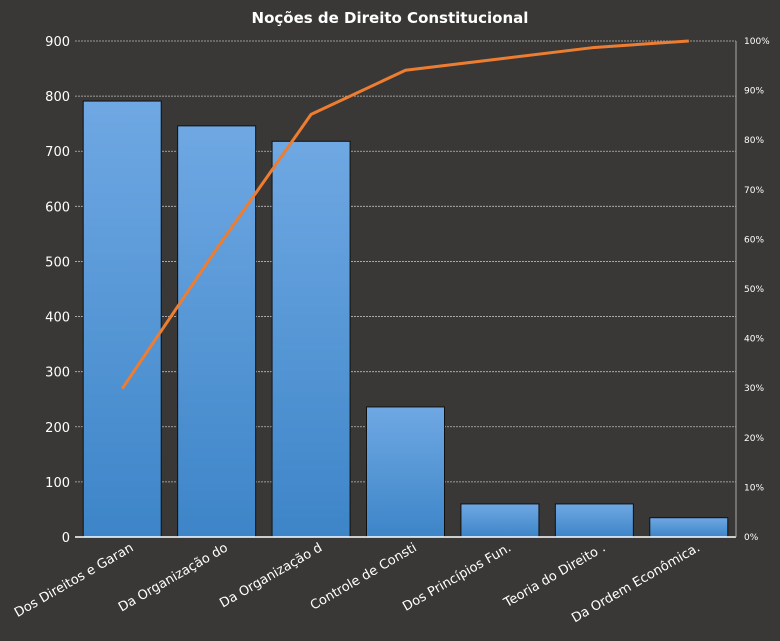  What do you see at coordinates (754, 389) in the screenshot?
I see `y2-tick-label: 30%` at bounding box center [754, 389].